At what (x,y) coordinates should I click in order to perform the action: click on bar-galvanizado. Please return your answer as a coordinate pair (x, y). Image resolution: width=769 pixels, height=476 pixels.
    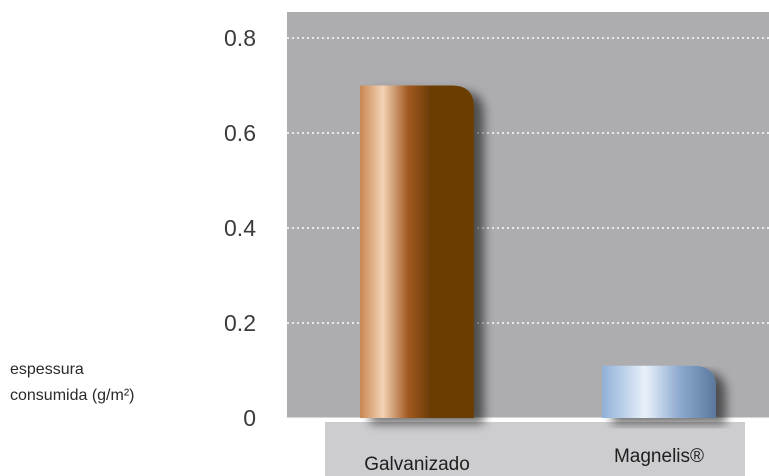
    Looking at the image, I should click on (417, 251).